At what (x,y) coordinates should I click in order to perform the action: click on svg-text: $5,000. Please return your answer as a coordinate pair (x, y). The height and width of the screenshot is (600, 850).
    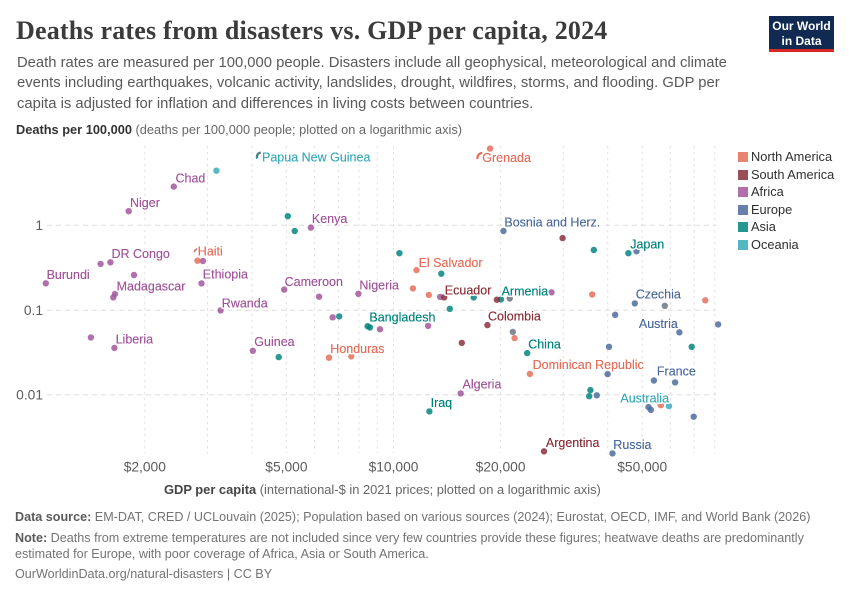
    Looking at the image, I should click on (286, 467).